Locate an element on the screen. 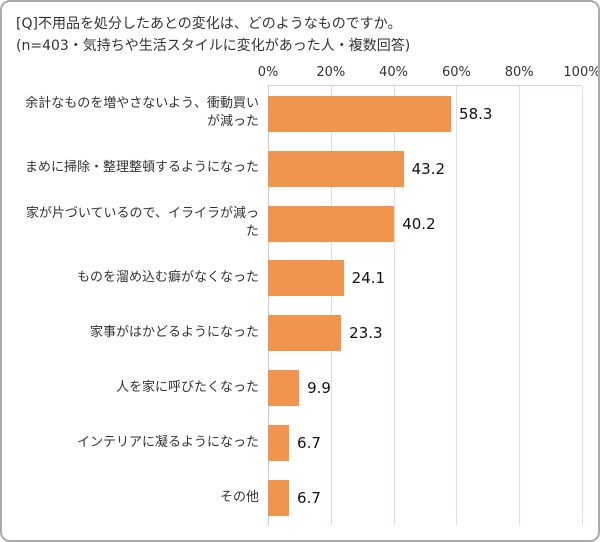 The height and width of the screenshot is (542, 600). axis-spacer is located at coordinates (142, 75).